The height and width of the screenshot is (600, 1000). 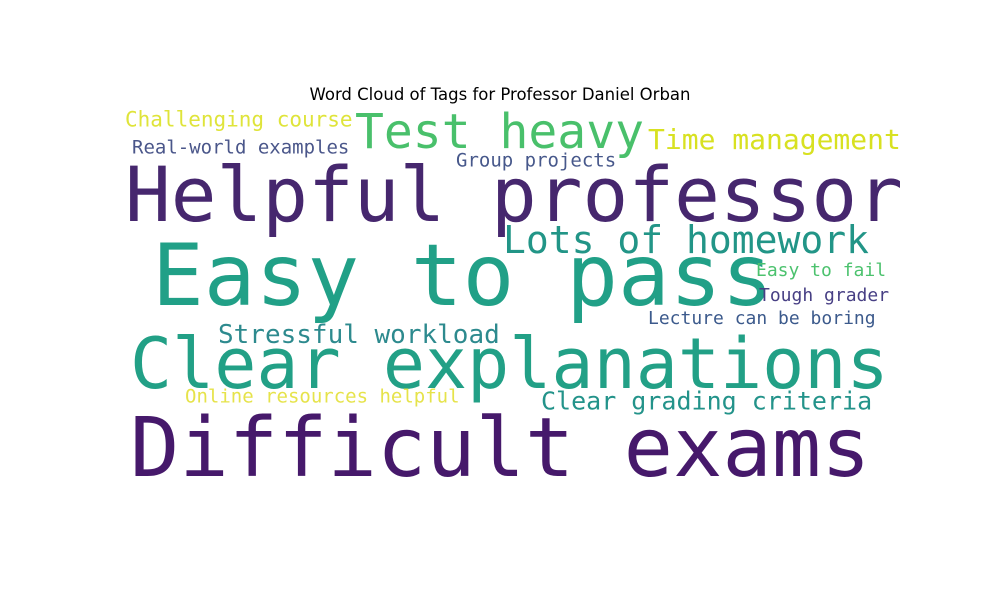 I want to click on word-real-world-examples: Real-world examples, so click(x=241, y=147).